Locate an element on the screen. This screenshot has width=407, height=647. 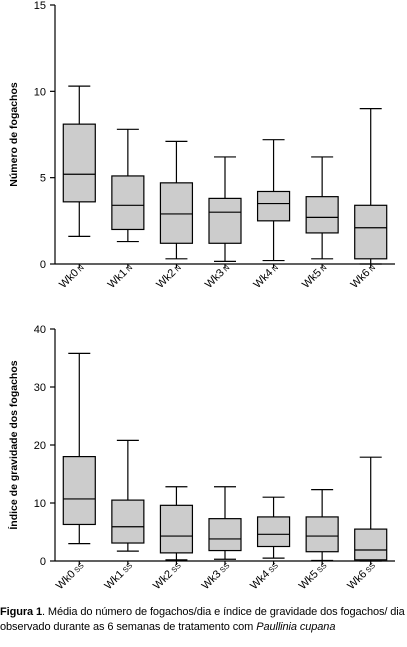
x-tick-label: Wk4SS is located at coordinates (264, 576).